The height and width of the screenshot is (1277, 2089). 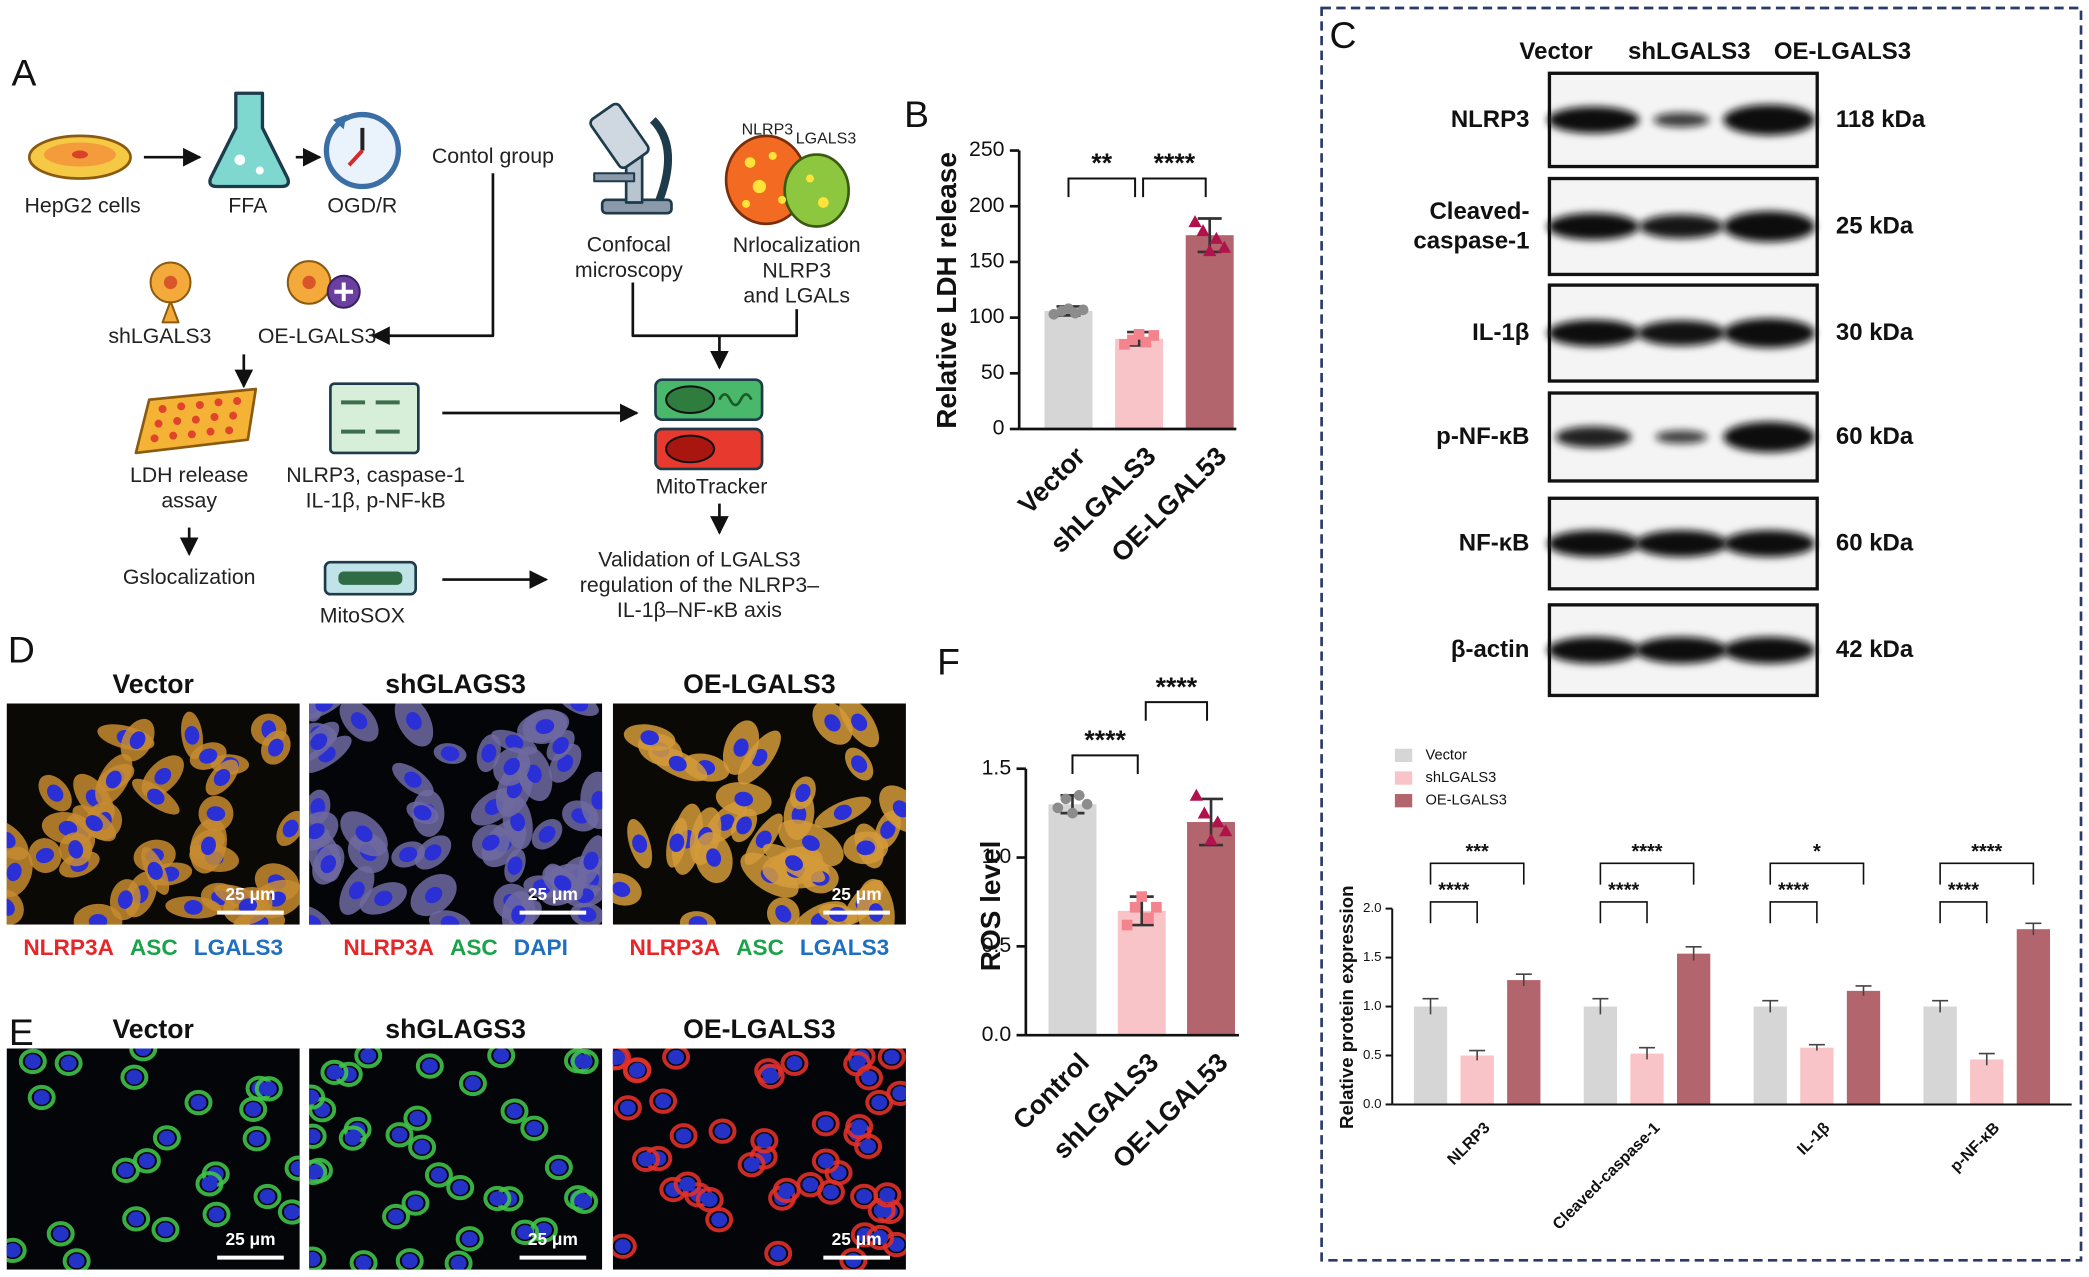 I want to click on size-label: 60 kDa, so click(x=1874, y=436).